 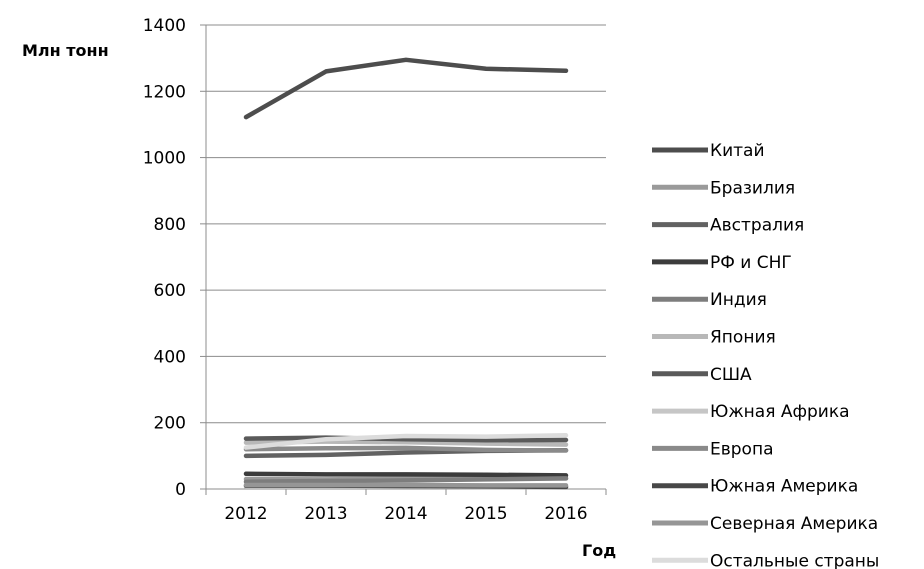 What do you see at coordinates (164, 92) in the screenshot?
I see `y-tick-1200: 1200` at bounding box center [164, 92].